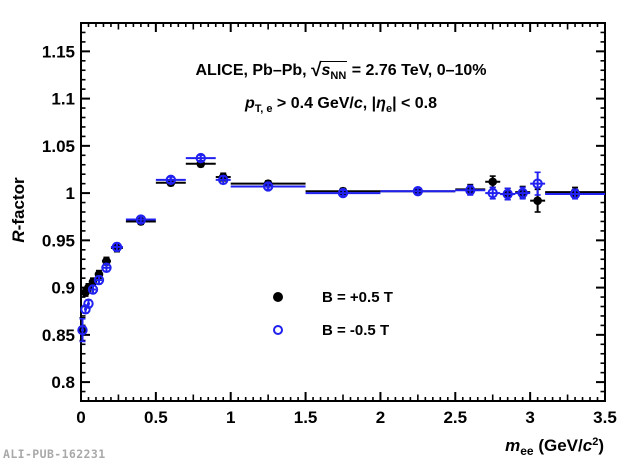  What do you see at coordinates (306, 417) in the screenshot?
I see `x-tick-label: 1.5` at bounding box center [306, 417].